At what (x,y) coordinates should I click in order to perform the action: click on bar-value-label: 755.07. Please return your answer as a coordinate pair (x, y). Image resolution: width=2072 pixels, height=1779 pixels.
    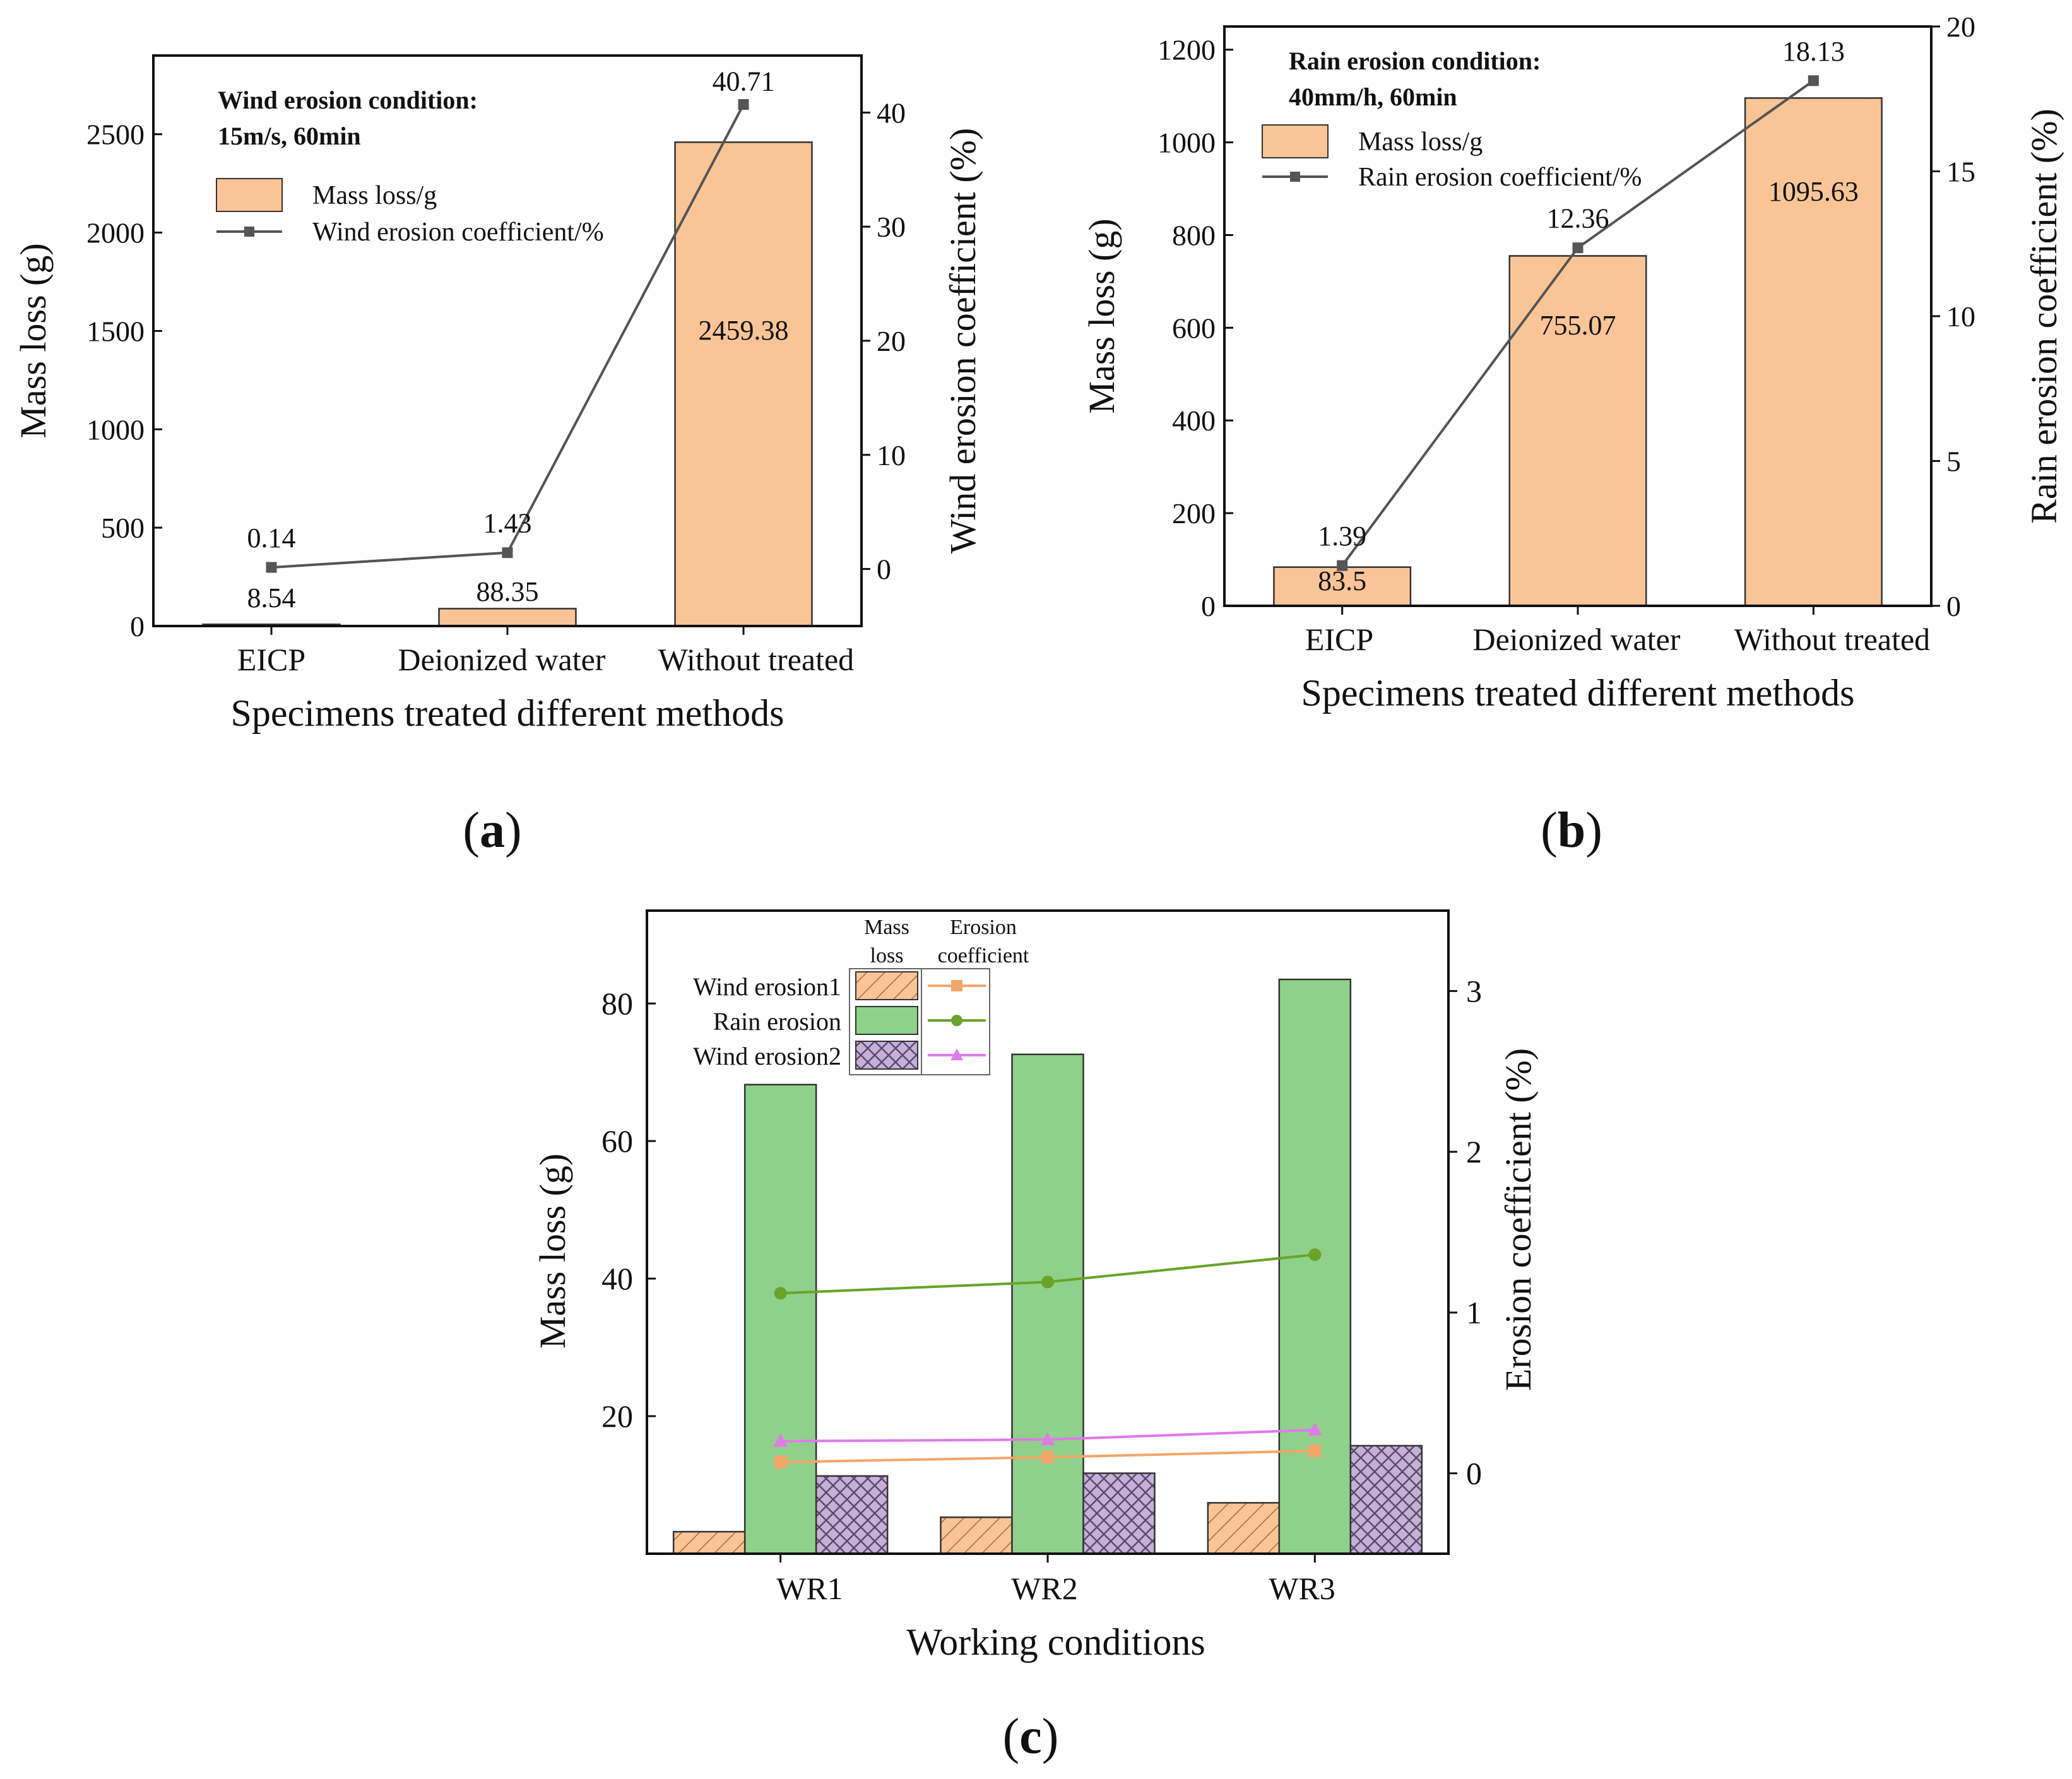
    Looking at the image, I should click on (1578, 325).